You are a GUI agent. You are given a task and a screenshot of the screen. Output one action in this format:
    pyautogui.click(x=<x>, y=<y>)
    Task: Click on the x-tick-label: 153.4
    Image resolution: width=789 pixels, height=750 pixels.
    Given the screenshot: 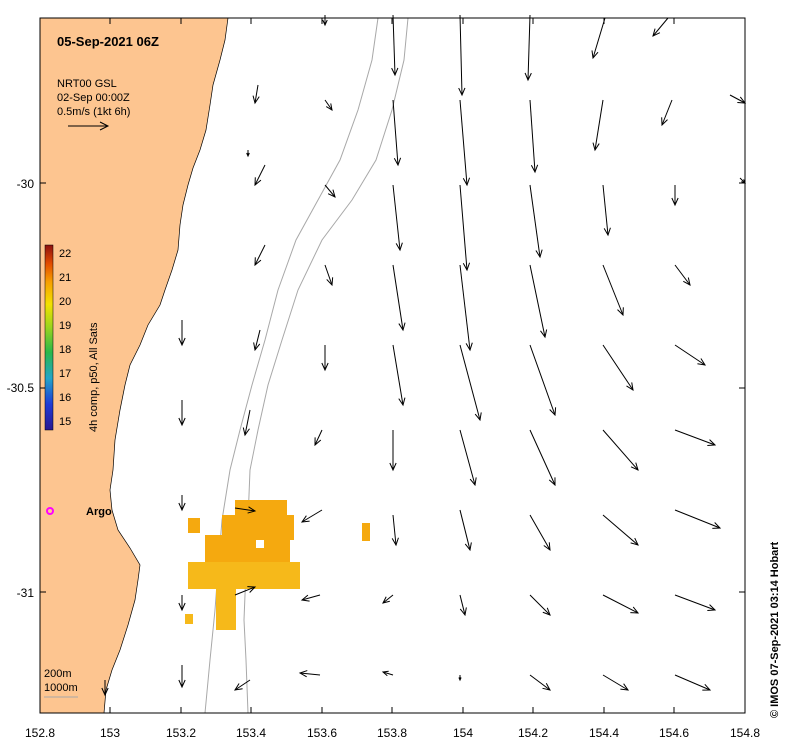 What is the action you would take?
    pyautogui.click(x=251, y=733)
    